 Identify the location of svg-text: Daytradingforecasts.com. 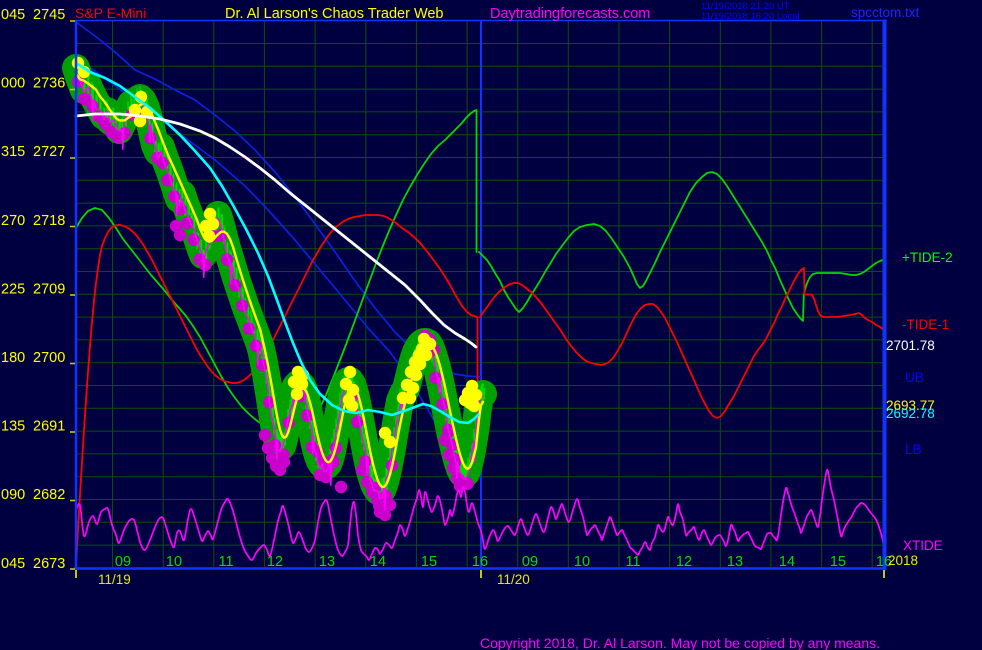
(570, 14).